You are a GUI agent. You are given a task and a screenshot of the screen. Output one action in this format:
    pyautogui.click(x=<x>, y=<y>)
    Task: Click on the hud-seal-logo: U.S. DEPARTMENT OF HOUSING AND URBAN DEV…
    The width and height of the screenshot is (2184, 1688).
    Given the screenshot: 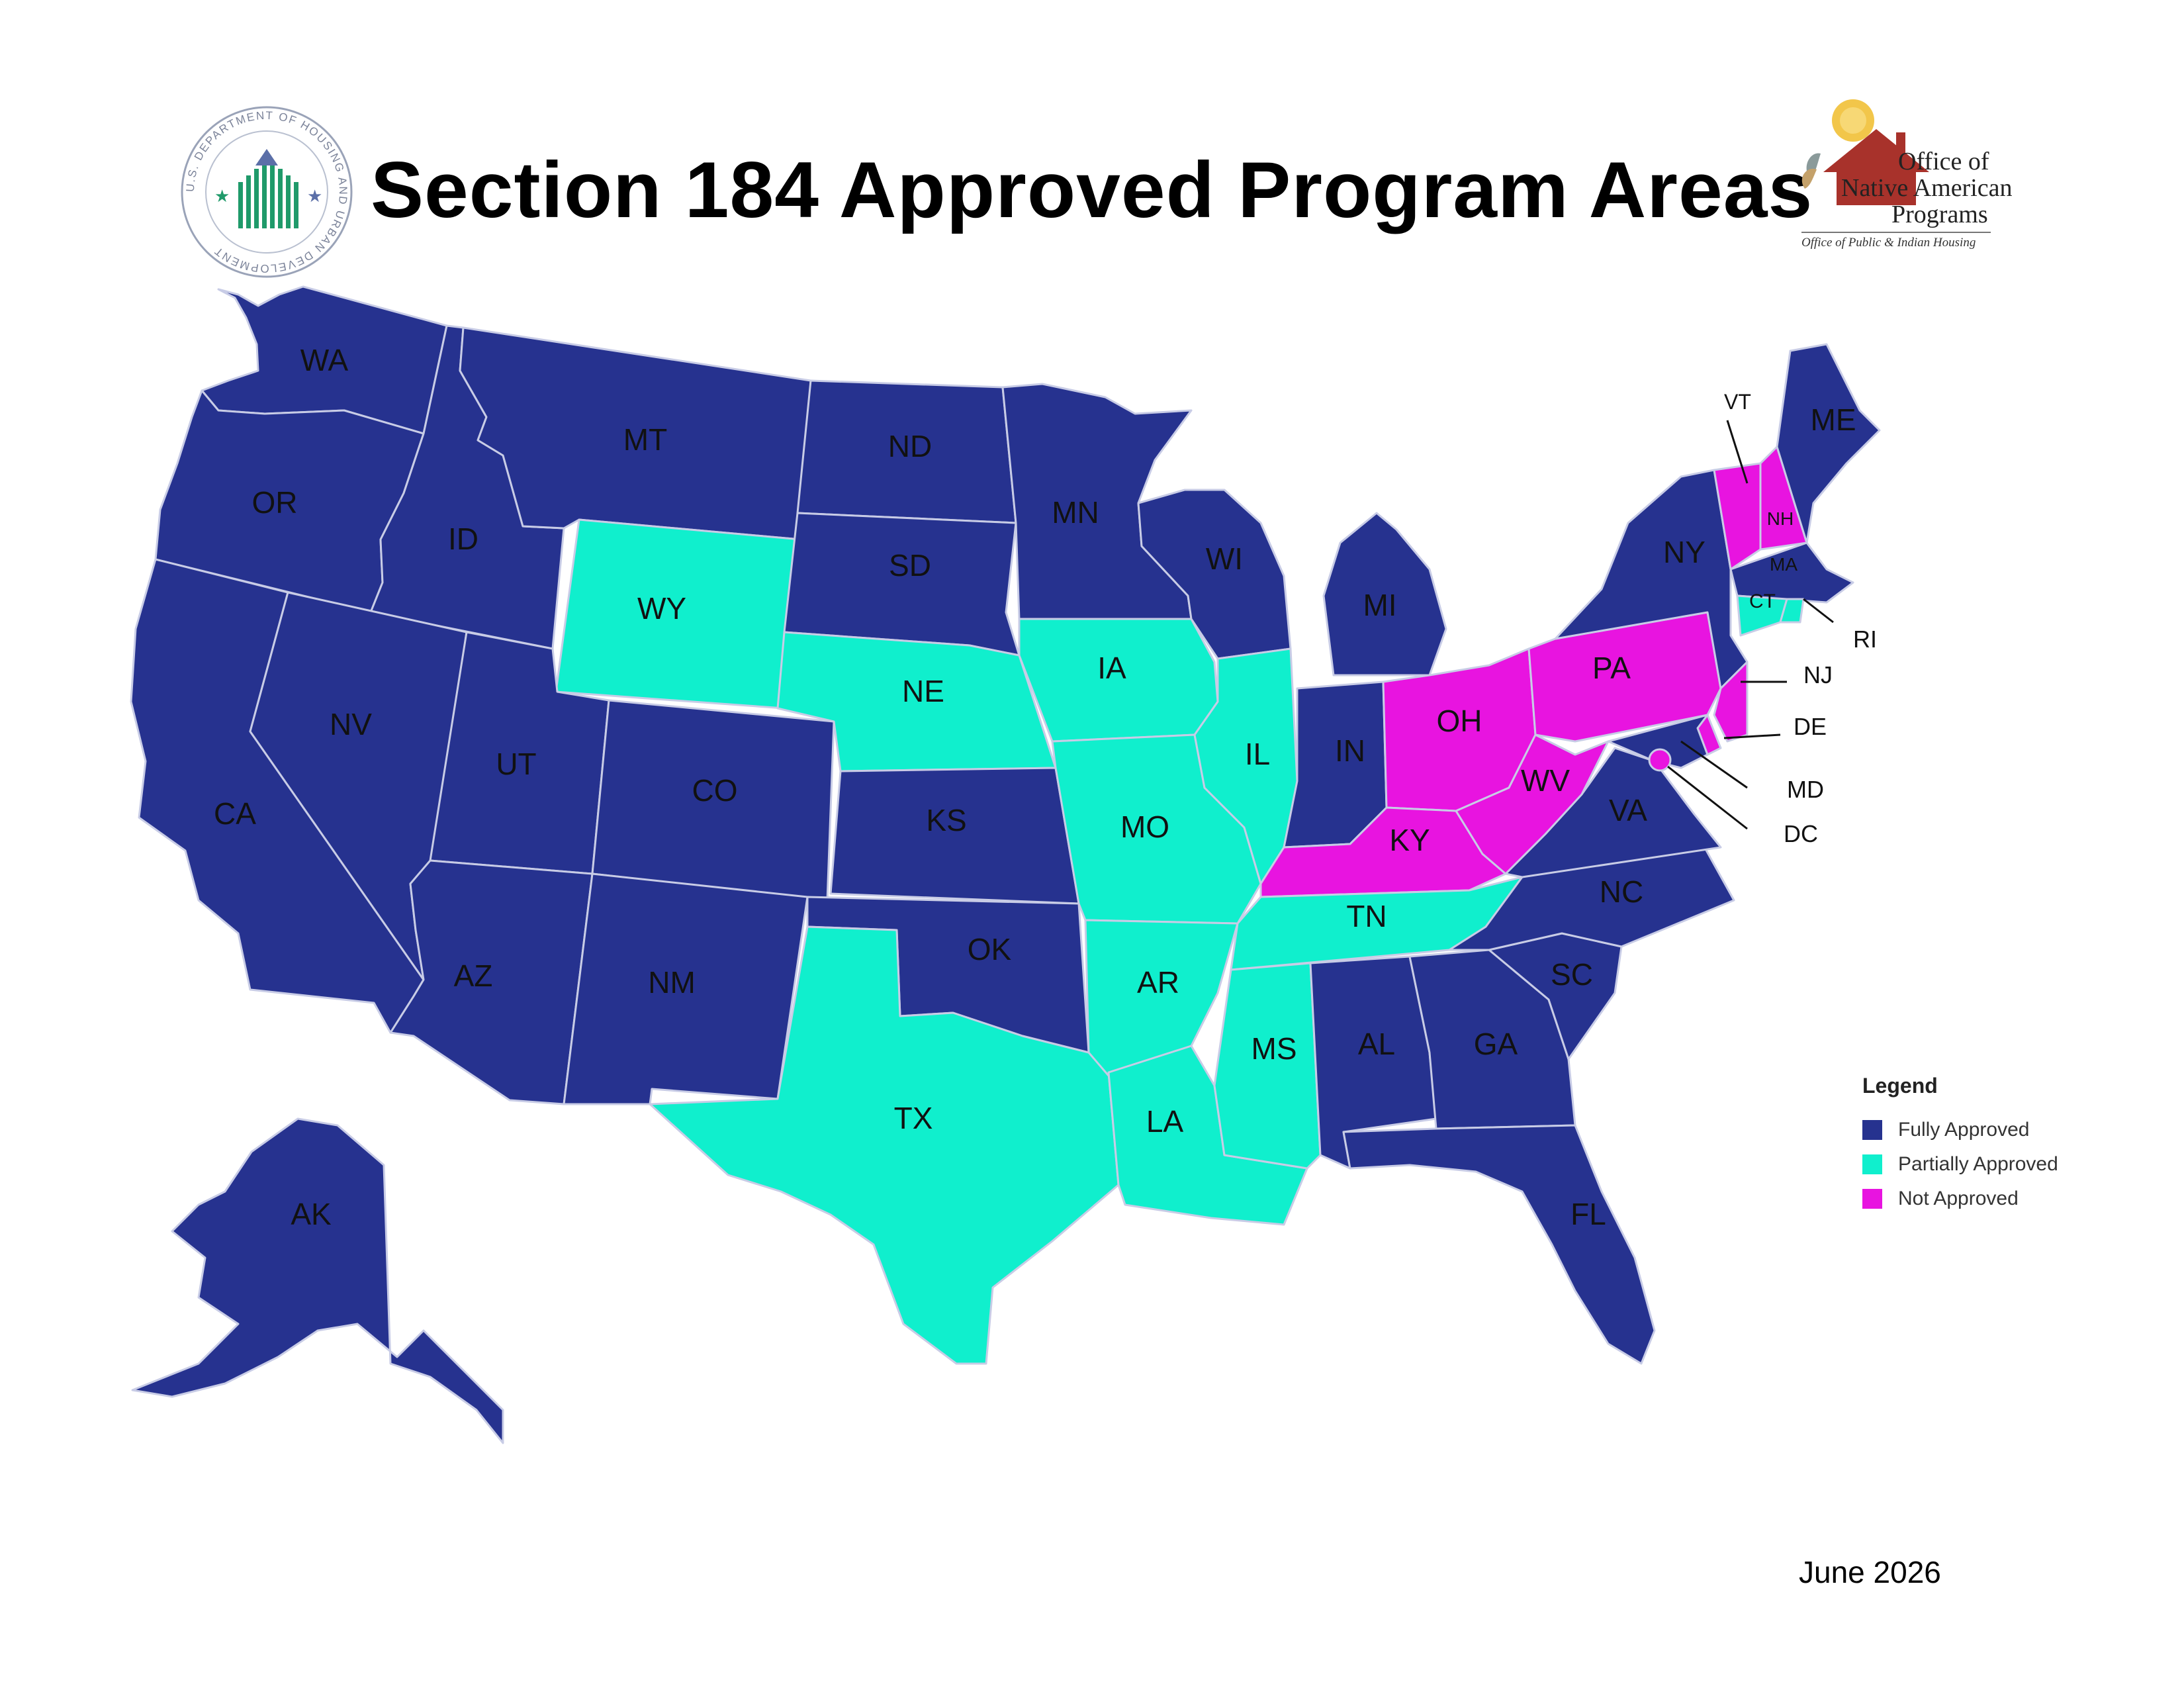 What is the action you would take?
    pyautogui.click(x=267, y=192)
    